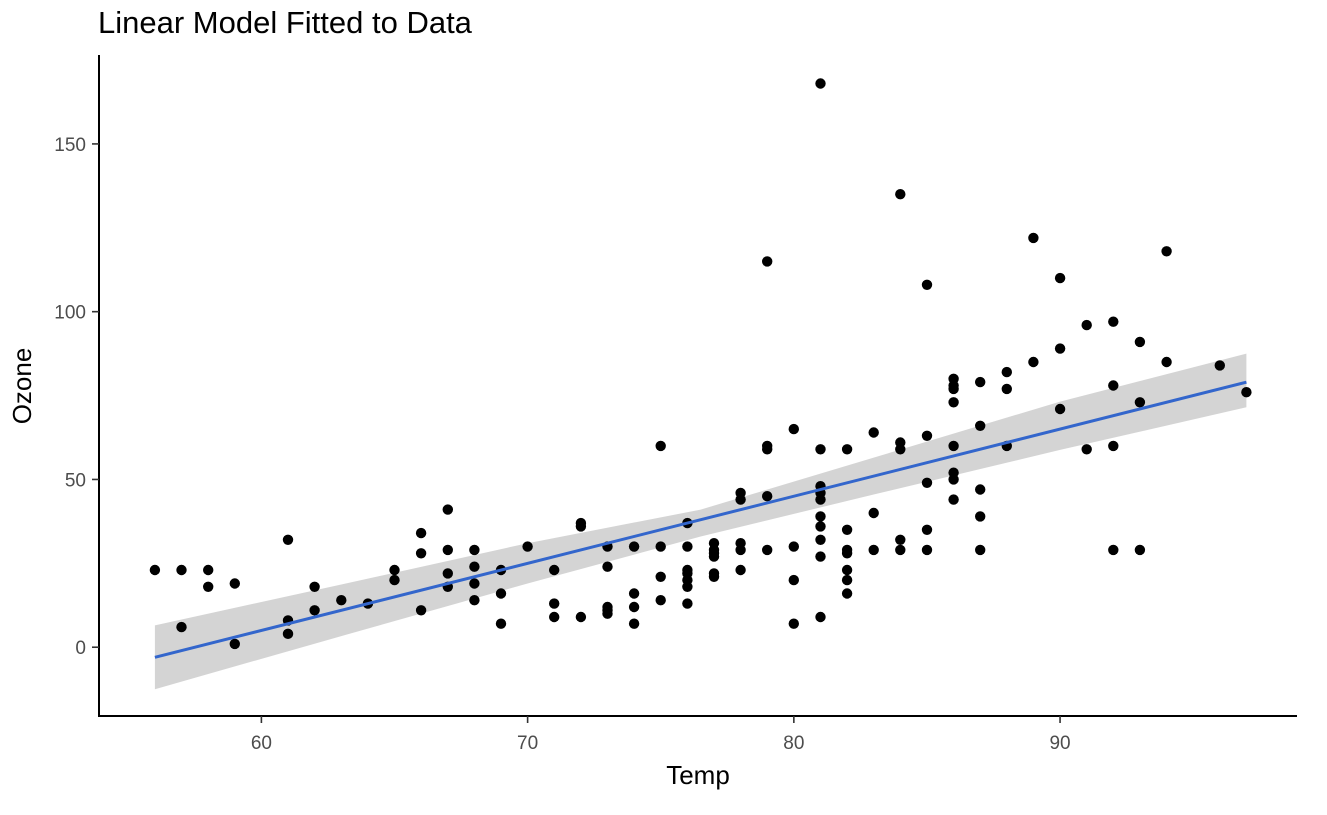 The width and height of the screenshot is (1327, 815). Describe the element at coordinates (75, 480) in the screenshot. I see `y-tick-label: 50` at that location.